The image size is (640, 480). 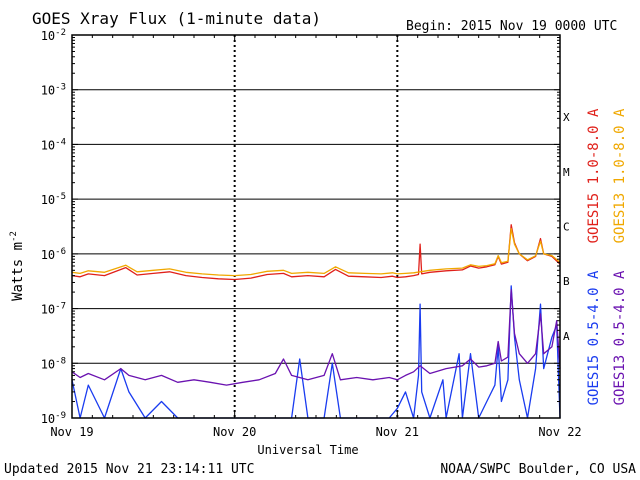 I want to click on begin-label: Begin: 2015 Nov 19 0000 UTC, so click(x=511, y=26).